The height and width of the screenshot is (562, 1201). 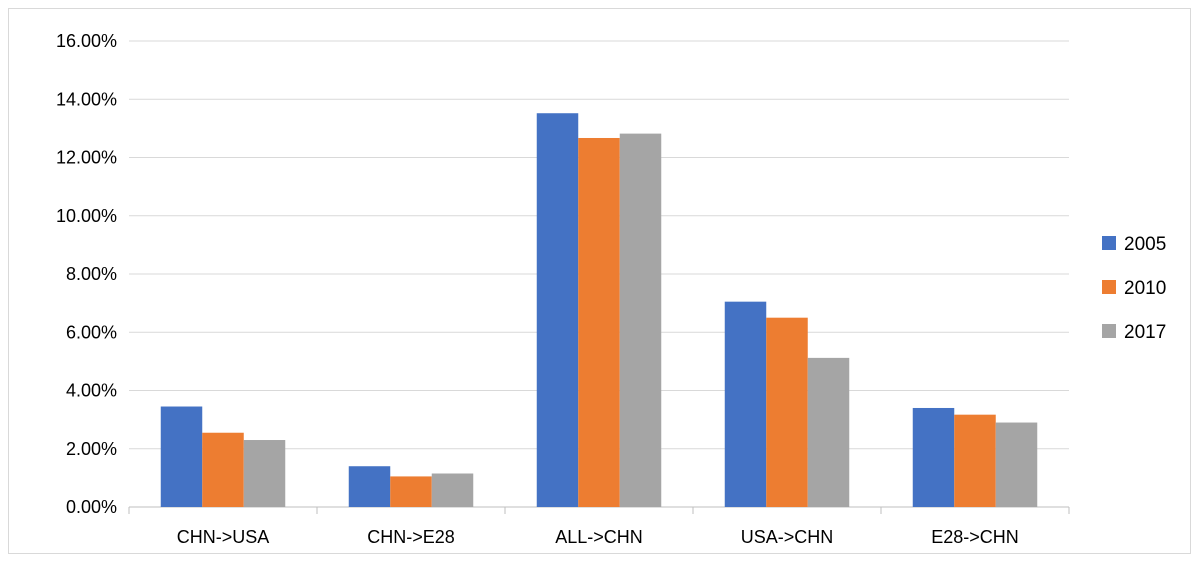 I want to click on legend-label: 2010, so click(x=1145, y=288).